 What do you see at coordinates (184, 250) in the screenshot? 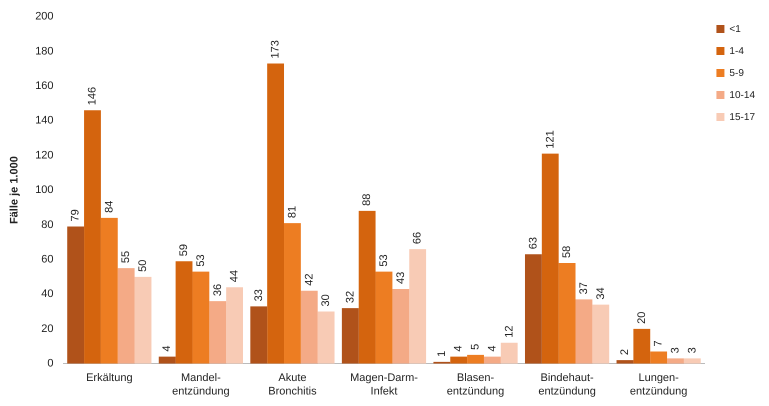
I see `data-label: 59` at bounding box center [184, 250].